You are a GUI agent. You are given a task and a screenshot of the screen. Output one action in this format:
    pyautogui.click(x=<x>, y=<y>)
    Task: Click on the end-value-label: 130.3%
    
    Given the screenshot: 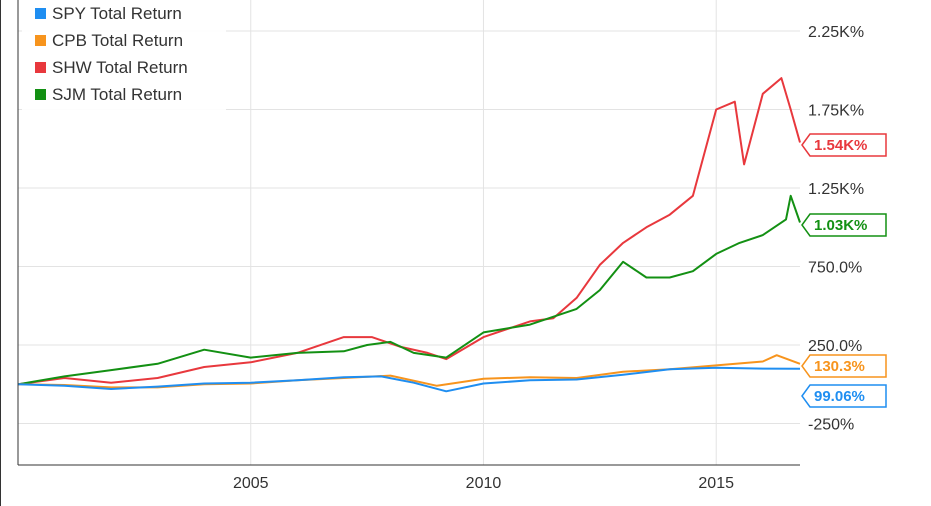 What is the action you would take?
    pyautogui.click(x=839, y=366)
    